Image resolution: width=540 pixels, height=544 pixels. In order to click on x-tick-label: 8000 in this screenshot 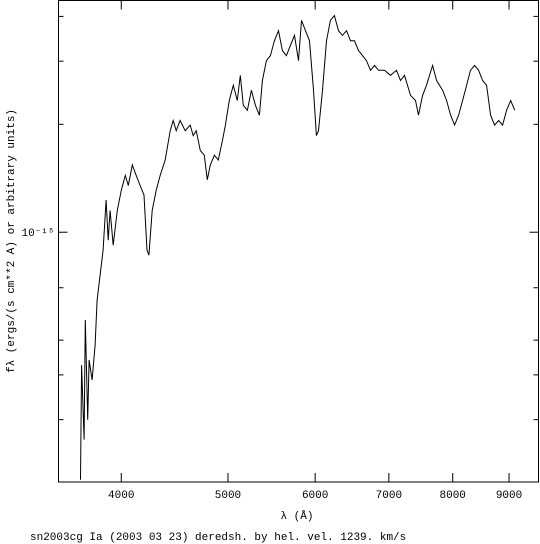, I will do `click(453, 496)`.